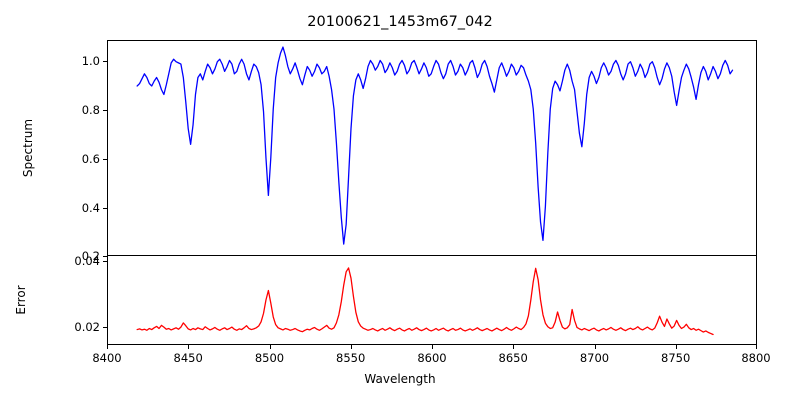 The image size is (800, 400). I want to click on figure-title: 20100621_1453m67_042, so click(400, 22).